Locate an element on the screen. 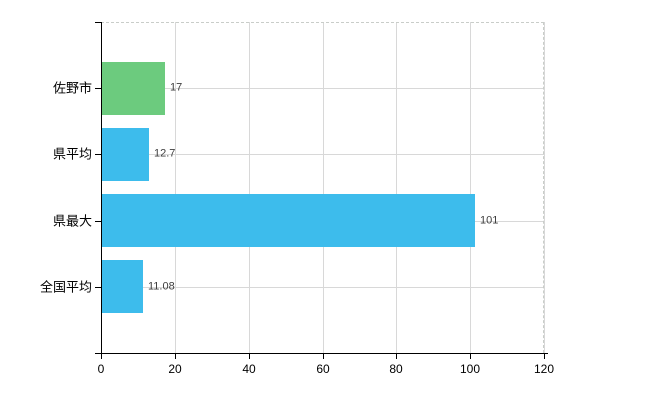 The width and height of the screenshot is (650, 400). value-label: 101 is located at coordinates (489, 220).